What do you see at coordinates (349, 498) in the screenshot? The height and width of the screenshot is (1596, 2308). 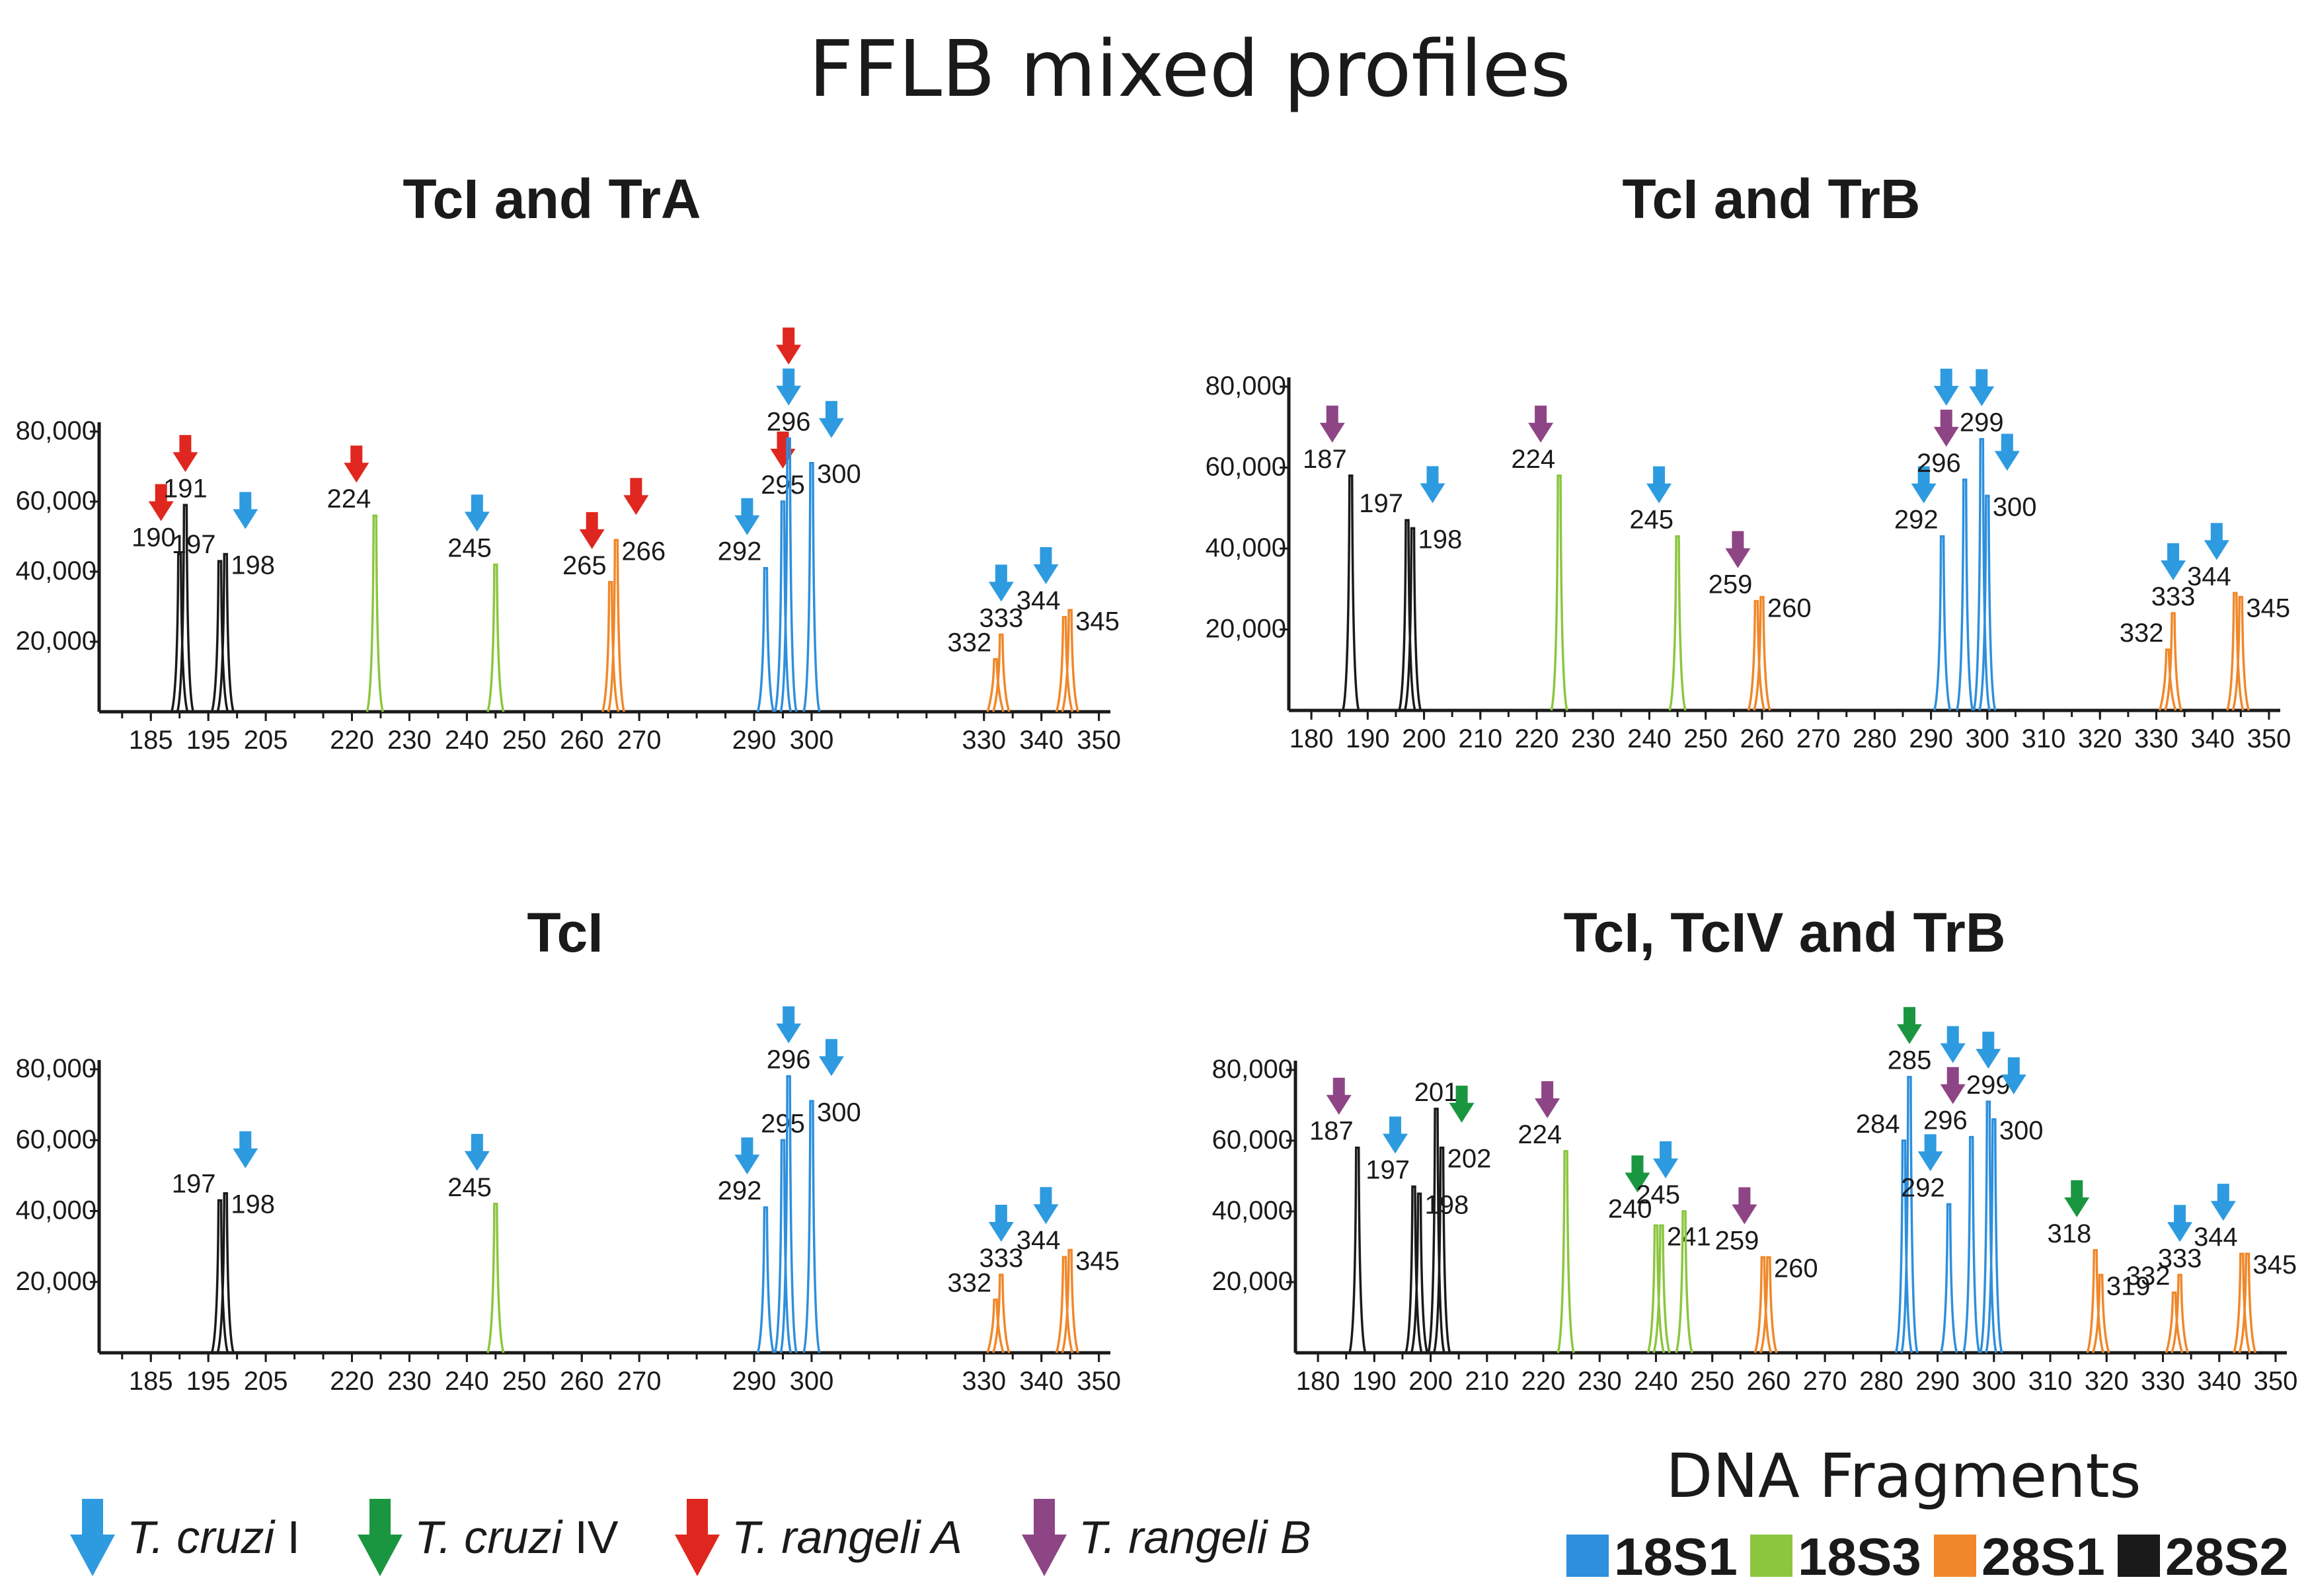 I see `peak-label-224: 224` at bounding box center [349, 498].